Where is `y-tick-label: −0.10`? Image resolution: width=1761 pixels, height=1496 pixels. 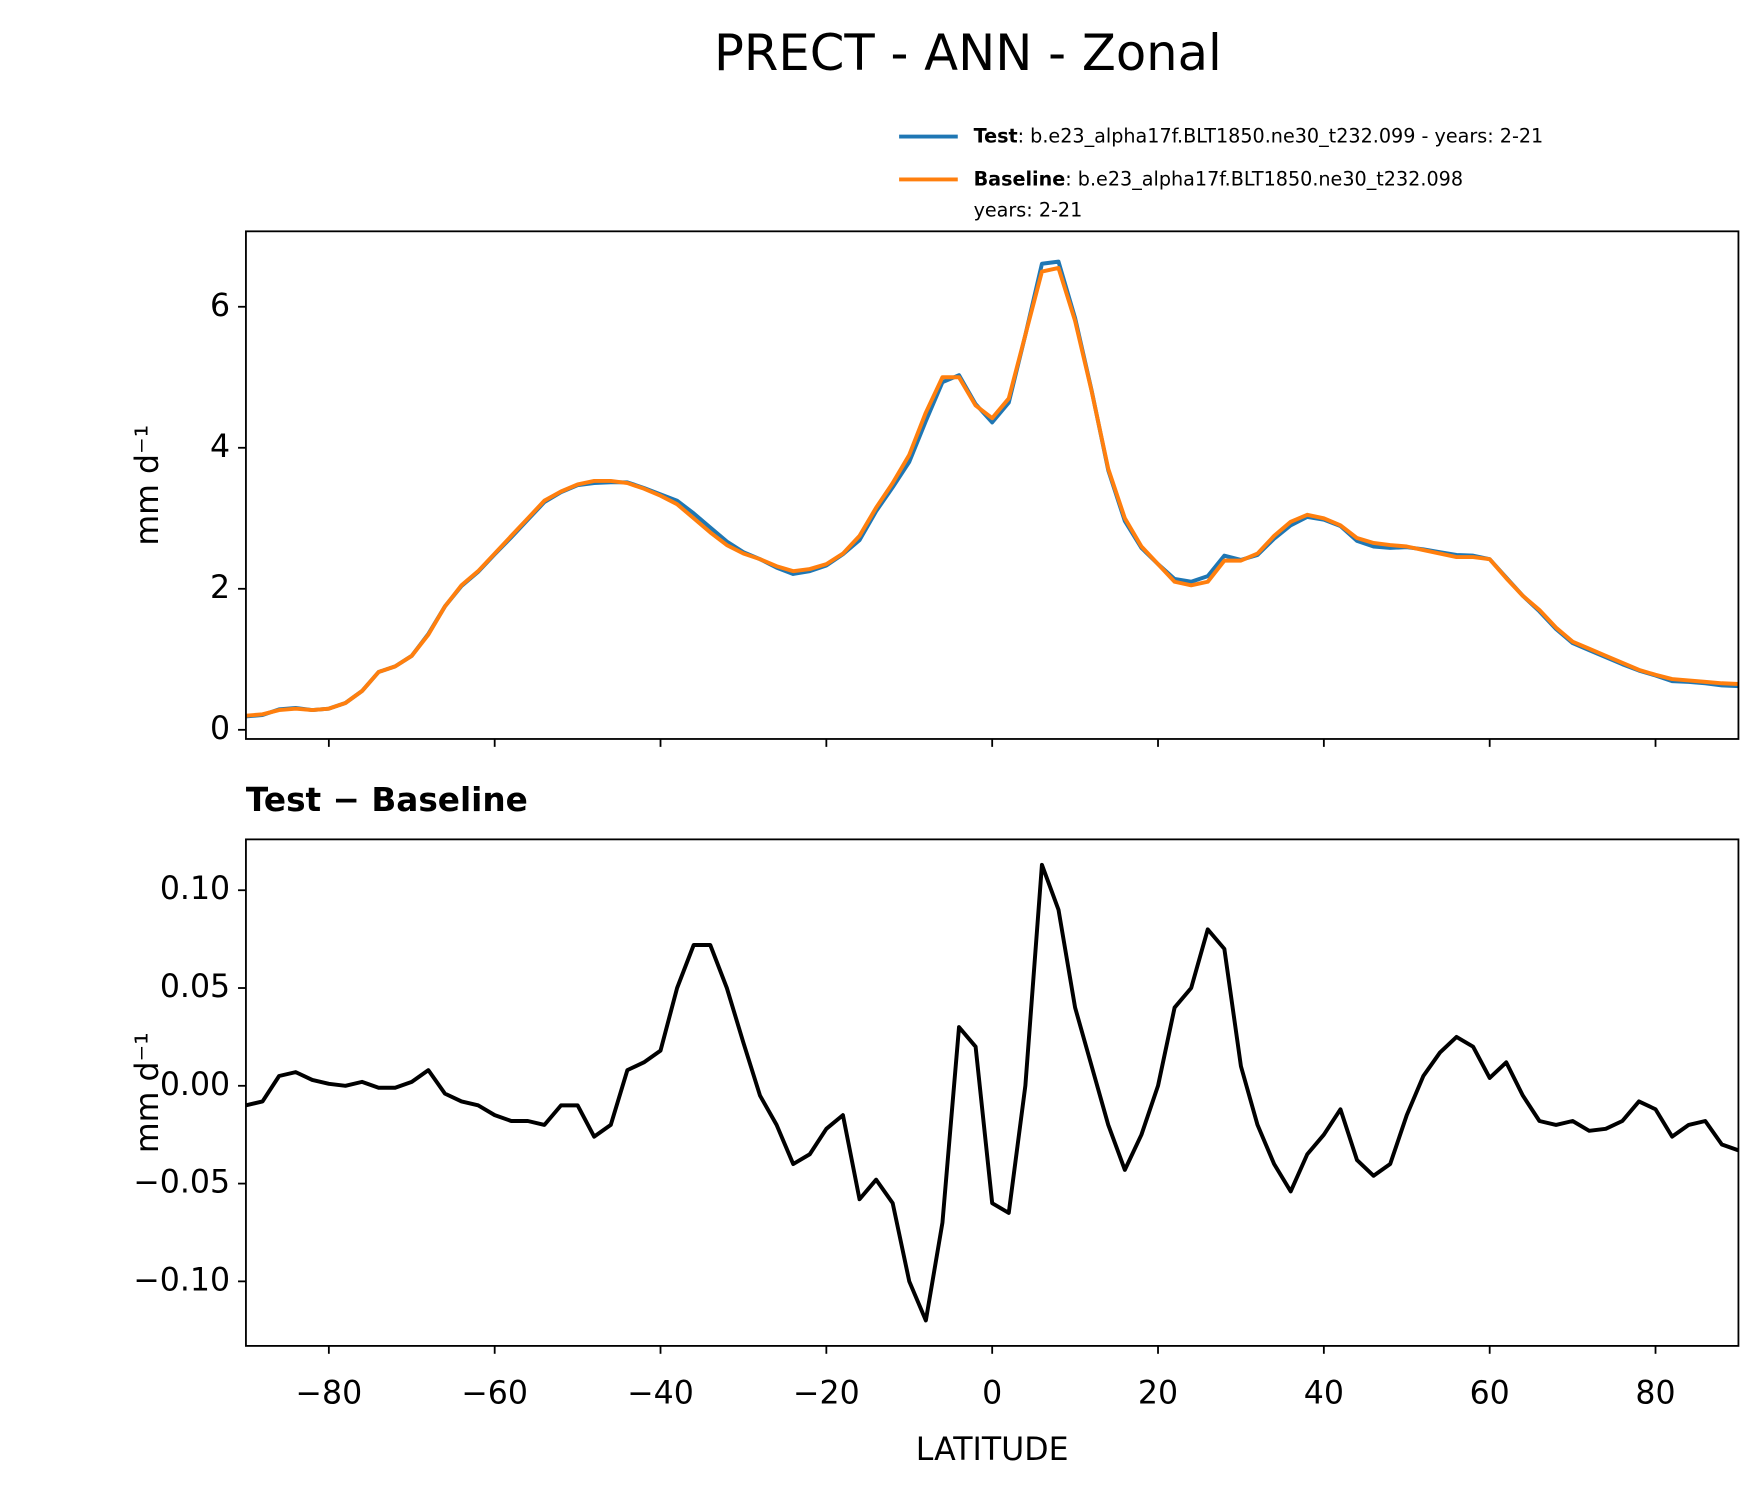 y-tick-label: −0.10 is located at coordinates (181, 1280).